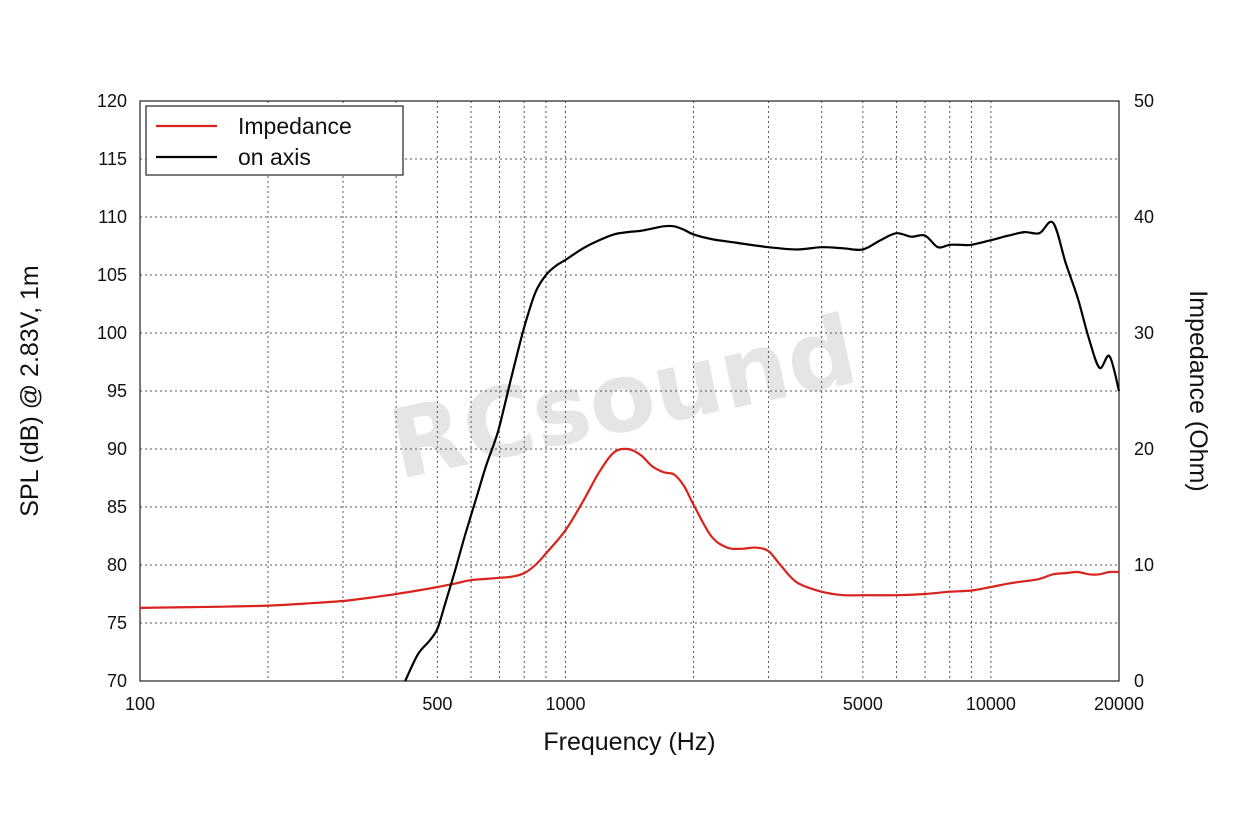 Image resolution: width=1260 pixels, height=840 pixels. I want to click on y2-tick-label: 30, so click(1144, 333).